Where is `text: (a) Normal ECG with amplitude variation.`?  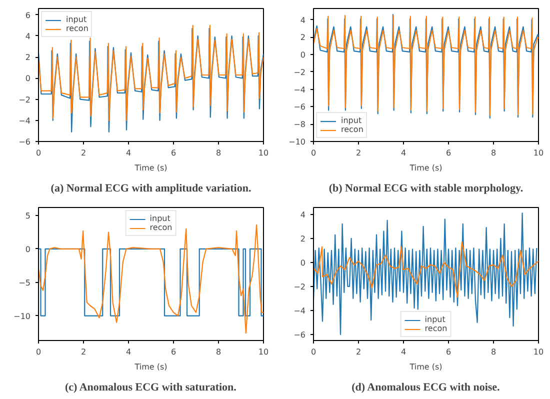
text: (a) Normal ECG with amplitude variation. is located at coordinates (151, 188).